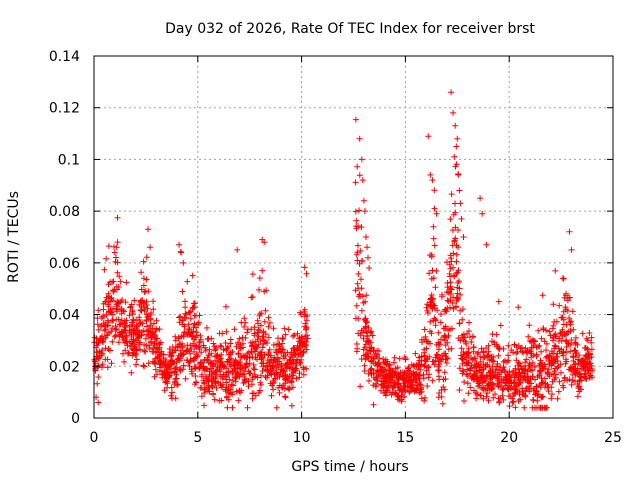 The height and width of the screenshot is (480, 640). I want to click on y-tick-label: 0.02, so click(64, 367).